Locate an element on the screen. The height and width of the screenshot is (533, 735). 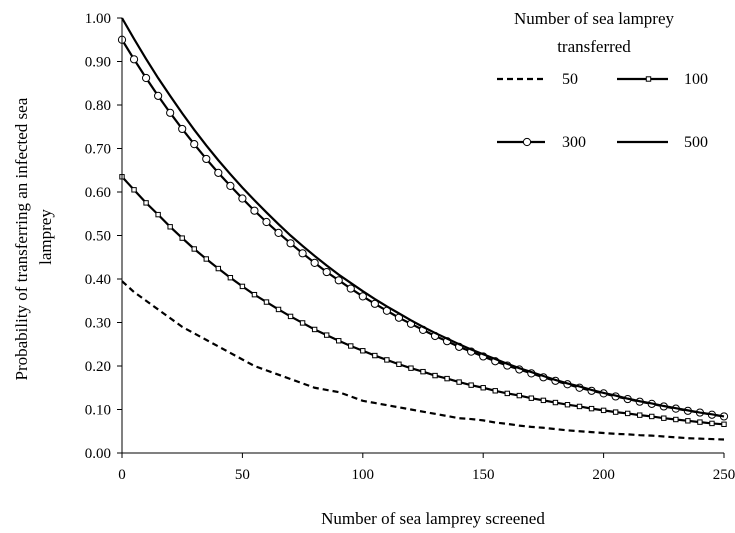
y-tick-label: 0.60 is located at coordinates (98, 193).